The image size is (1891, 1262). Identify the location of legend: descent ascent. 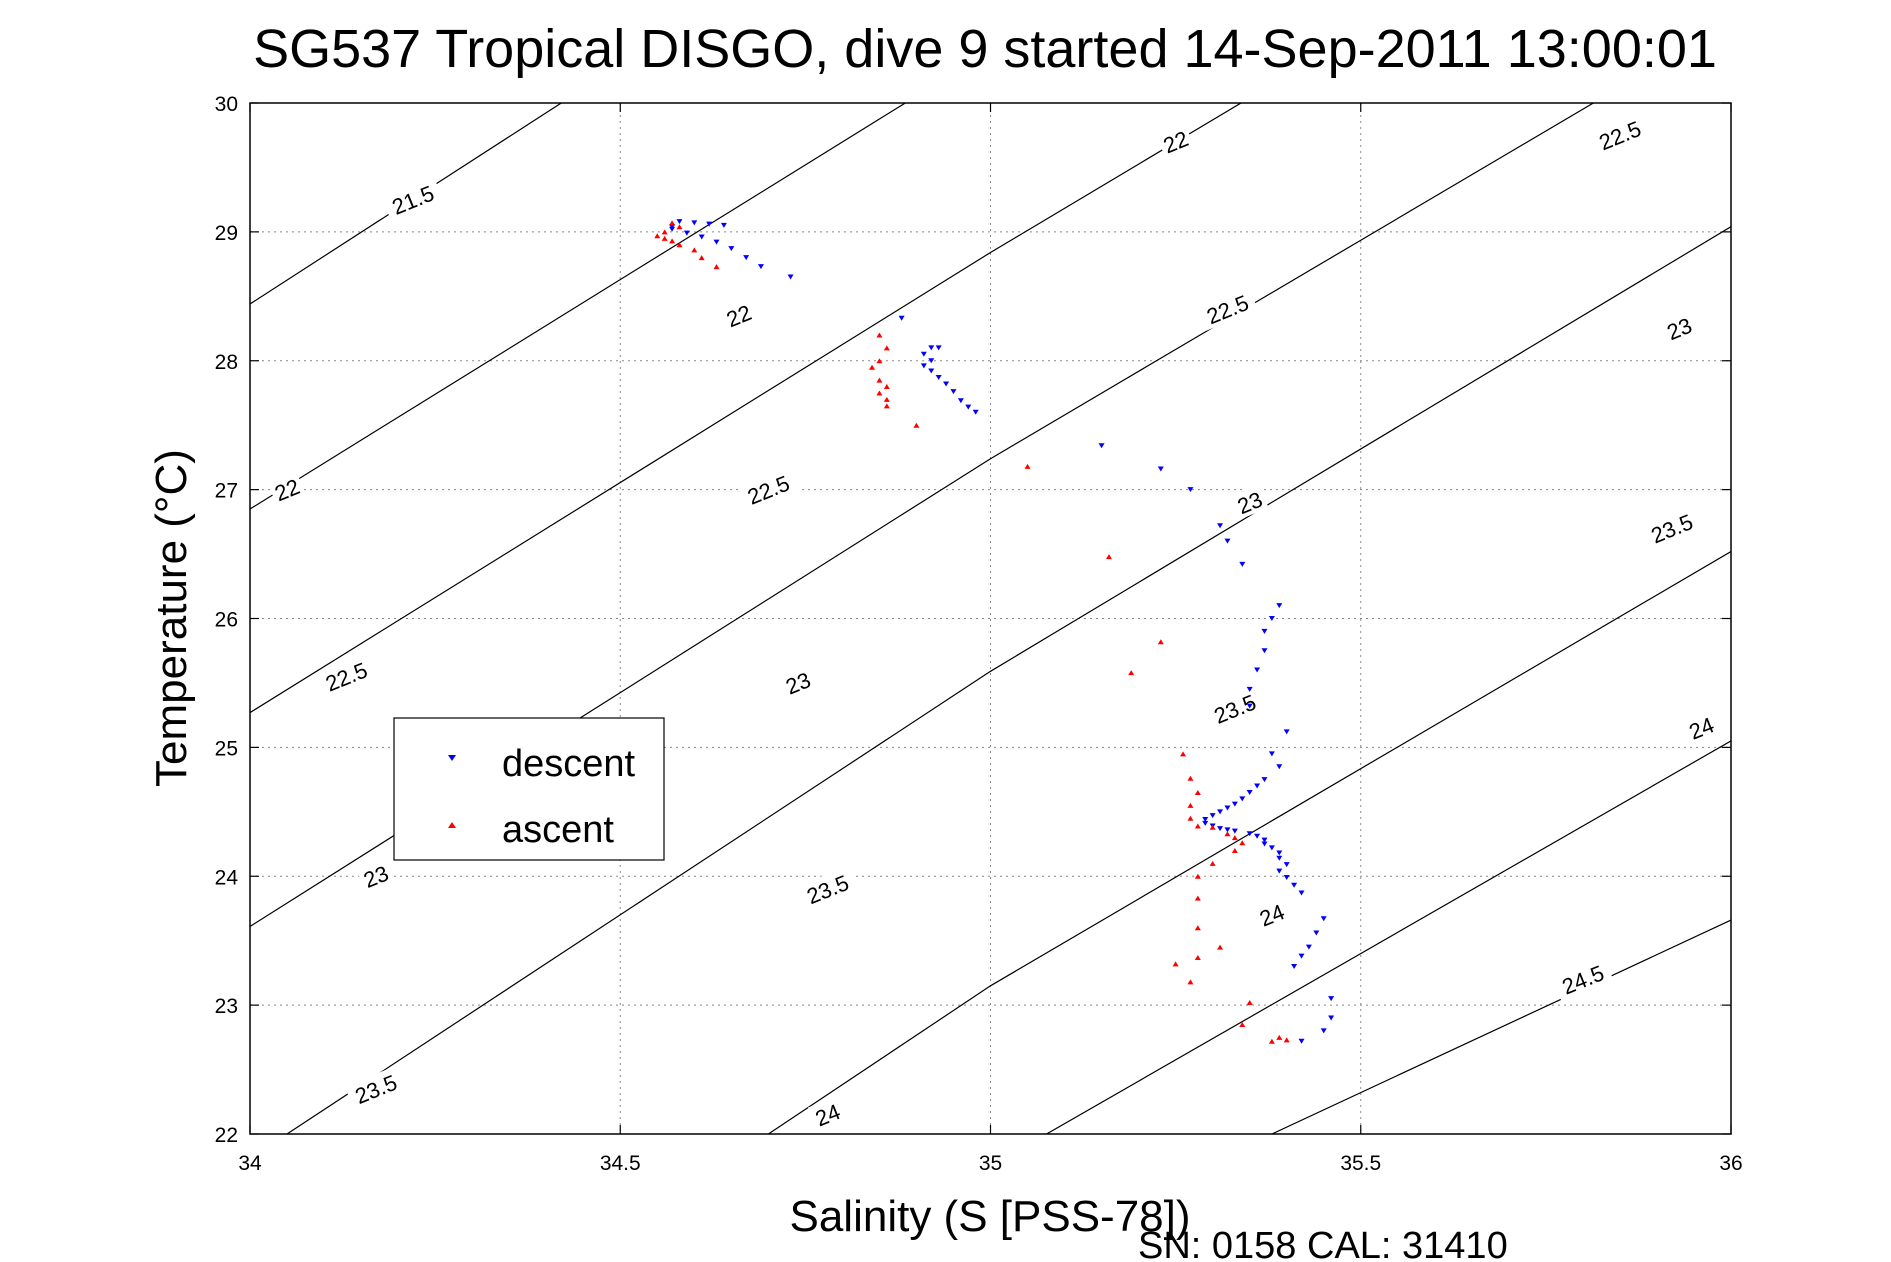
(529, 789).